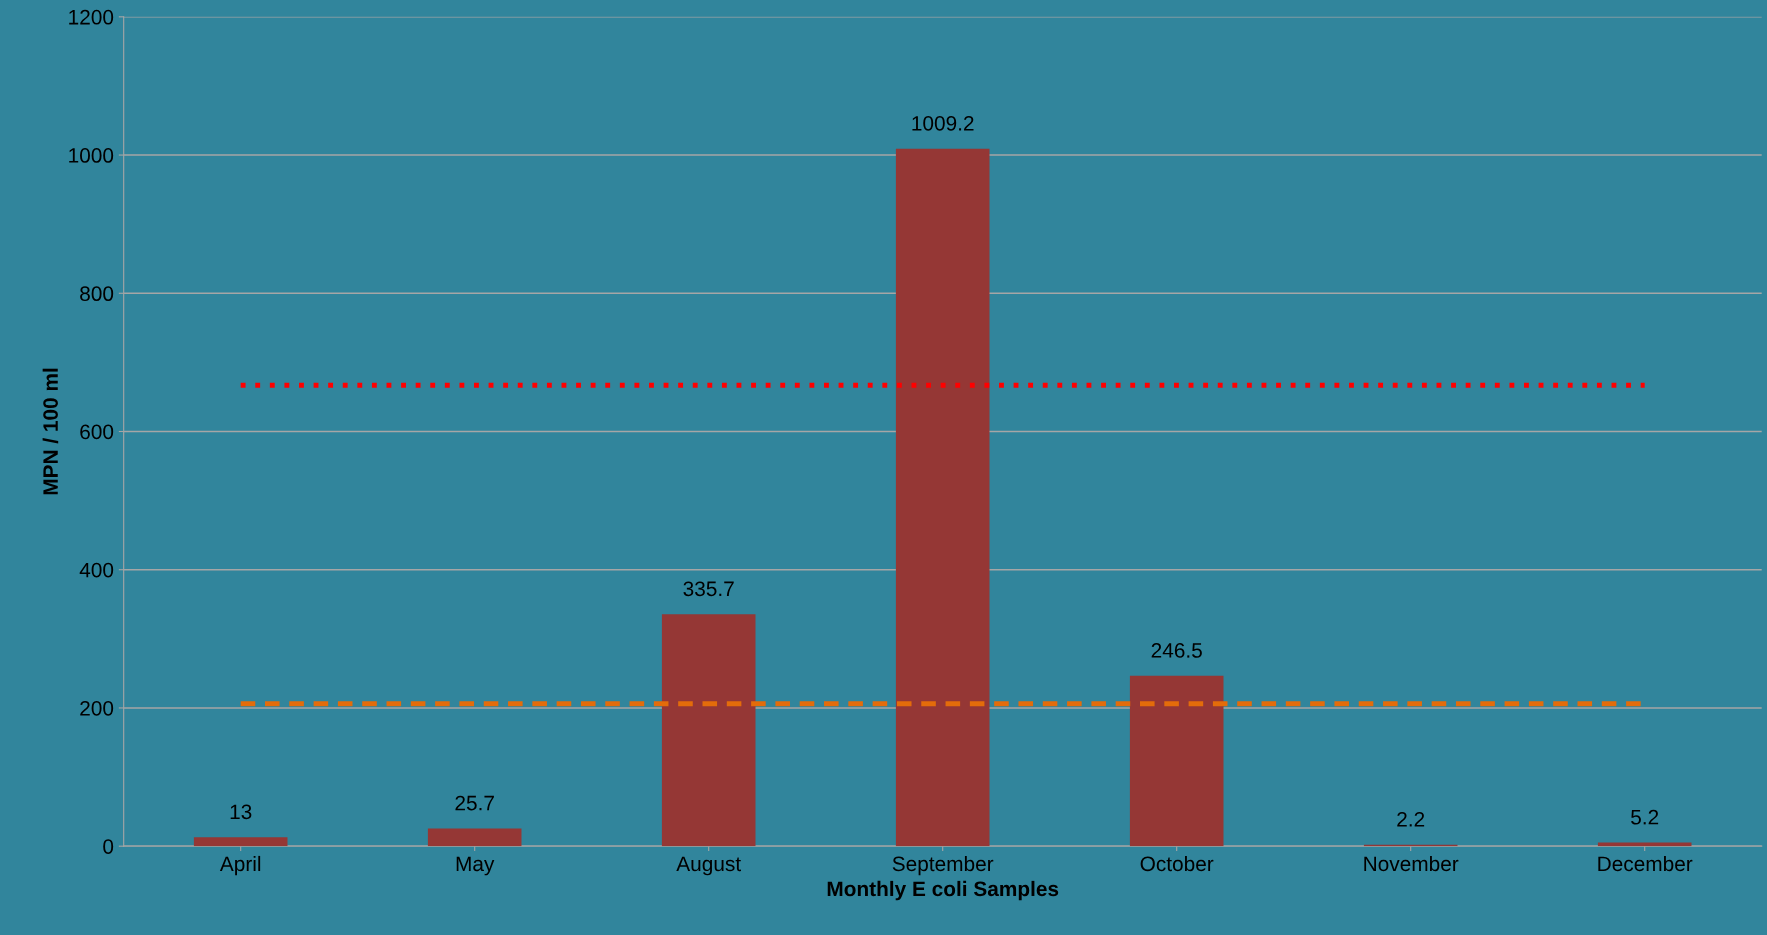 This screenshot has width=1767, height=935. Describe the element at coordinates (943, 890) in the screenshot. I see `x-axis-title: Monthly E coli Samples` at that location.